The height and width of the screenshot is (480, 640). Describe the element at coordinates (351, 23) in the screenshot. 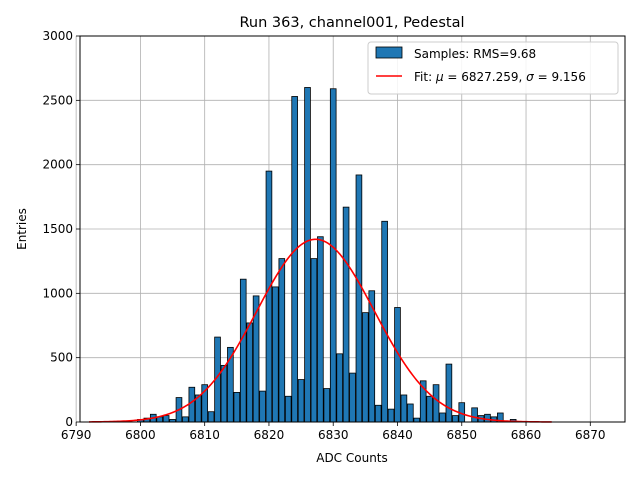

I see `chart-title: Run 363, channel001, Pedestal` at that location.